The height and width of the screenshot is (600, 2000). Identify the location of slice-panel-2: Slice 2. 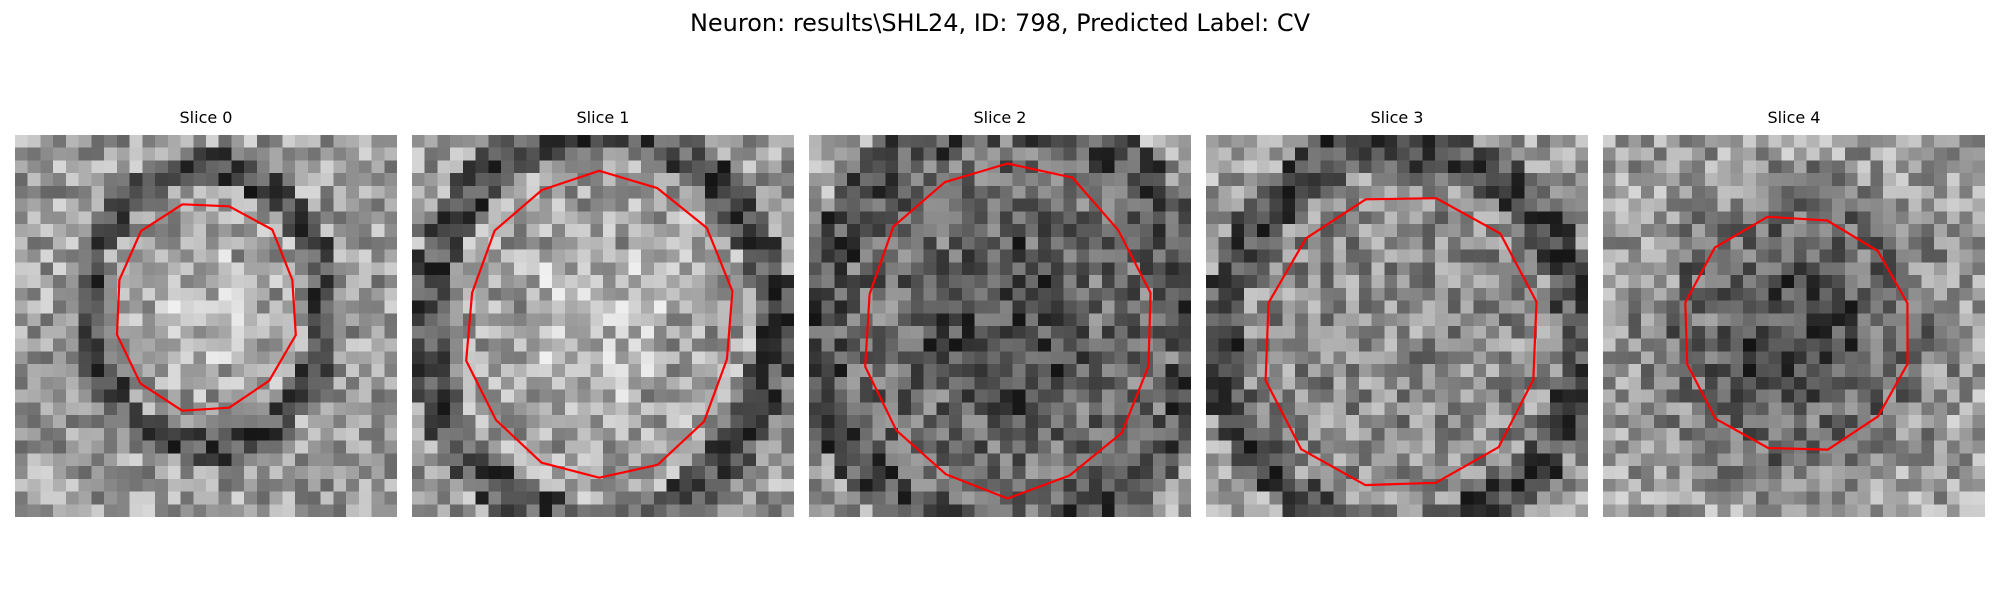
(1000, 312).